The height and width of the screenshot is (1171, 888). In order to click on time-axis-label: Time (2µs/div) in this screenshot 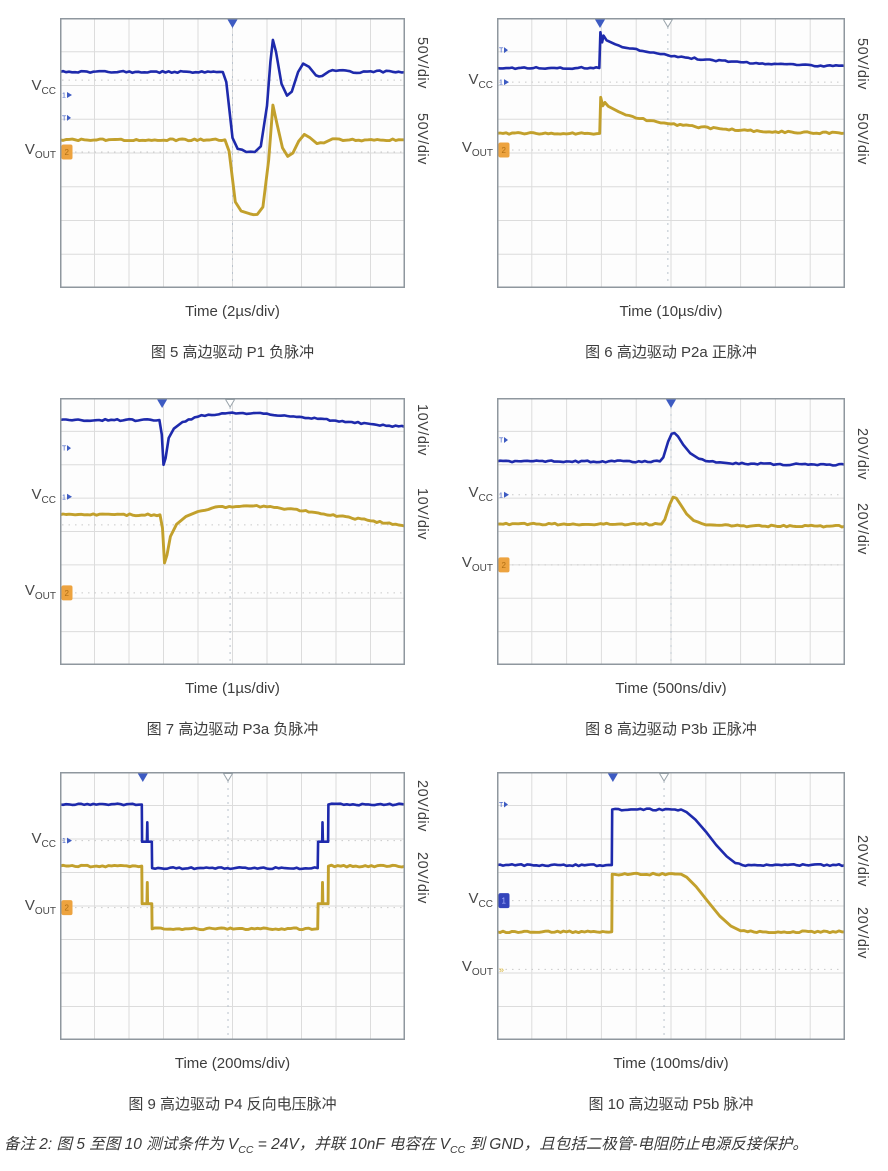, I will do `click(232, 311)`.